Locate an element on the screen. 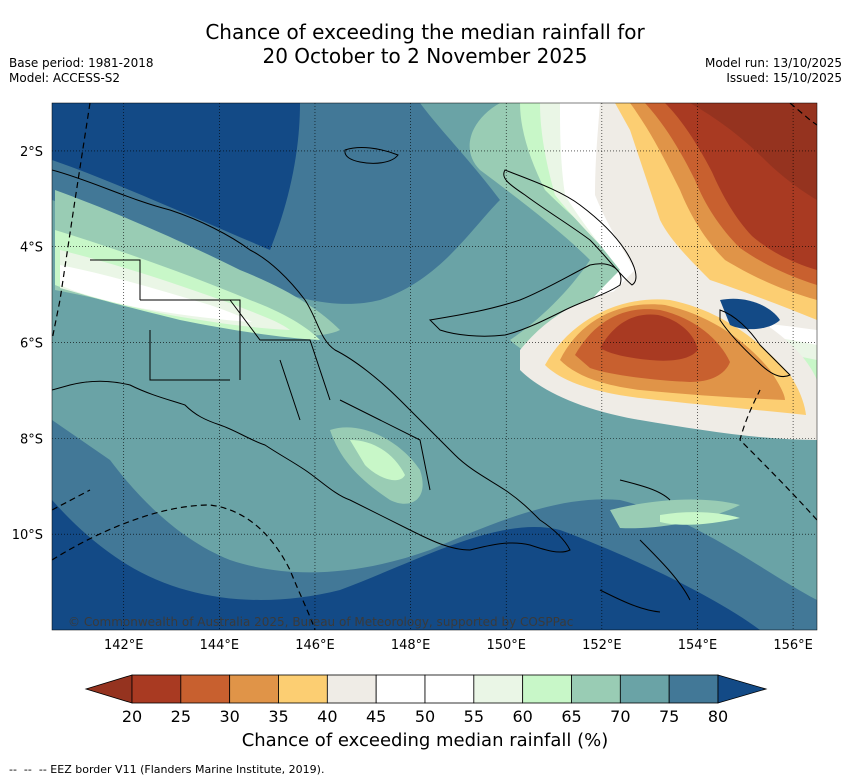  field-80-patch is located at coordinates (750, 314).